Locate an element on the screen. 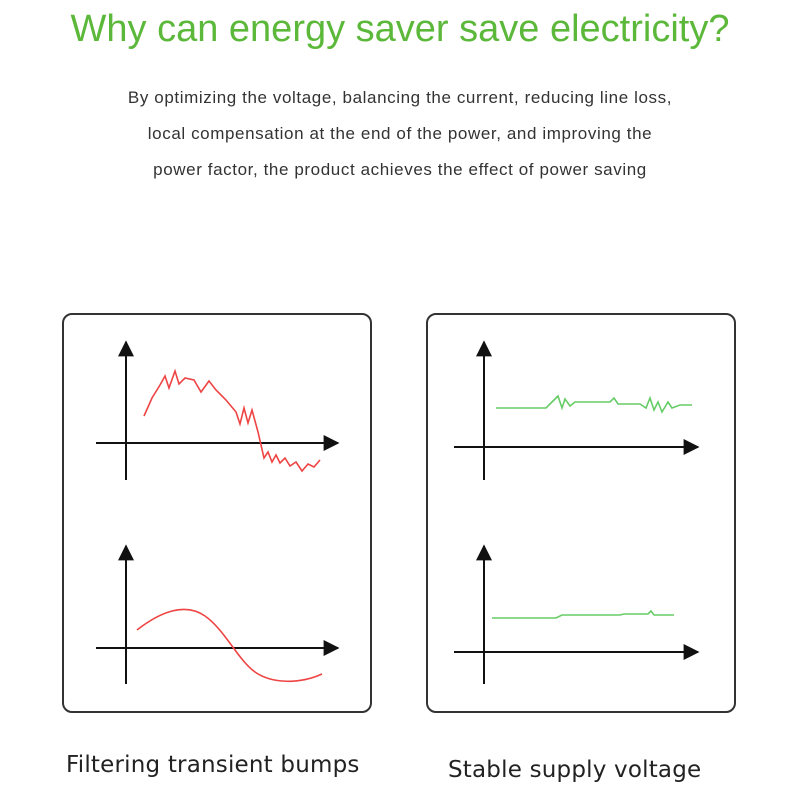 The width and height of the screenshot is (800, 800). right-top-axes is located at coordinates (577, 410).